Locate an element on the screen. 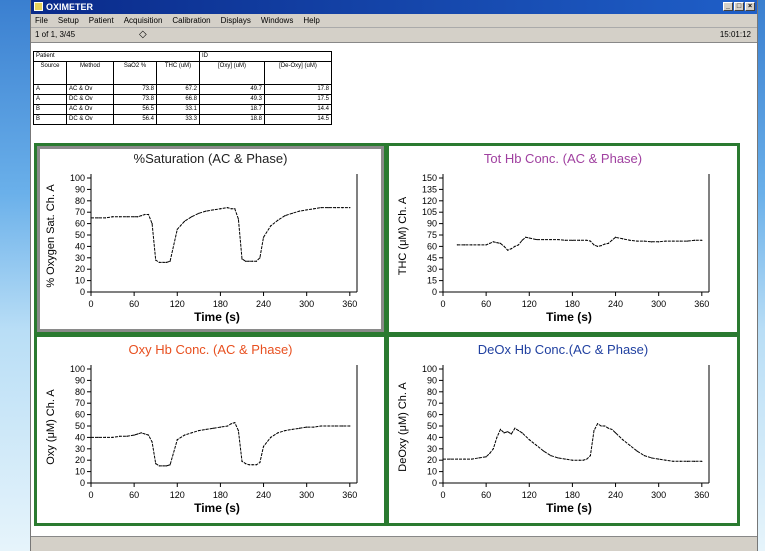 This screenshot has height=551, width=765. x-tick-label: 240 is located at coordinates (263, 304).